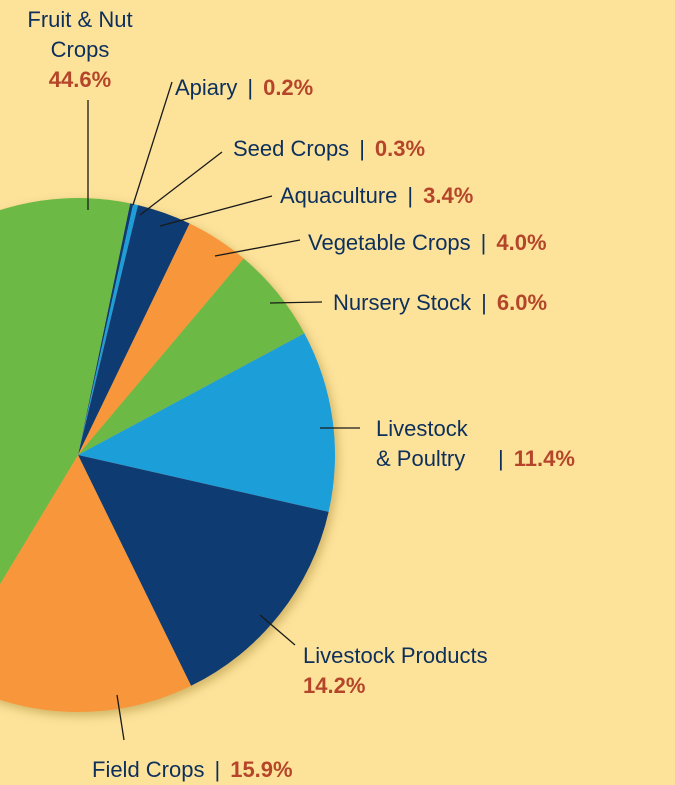 This screenshot has height=785, width=675. I want to click on category-name: Livestock Products, so click(395, 655).